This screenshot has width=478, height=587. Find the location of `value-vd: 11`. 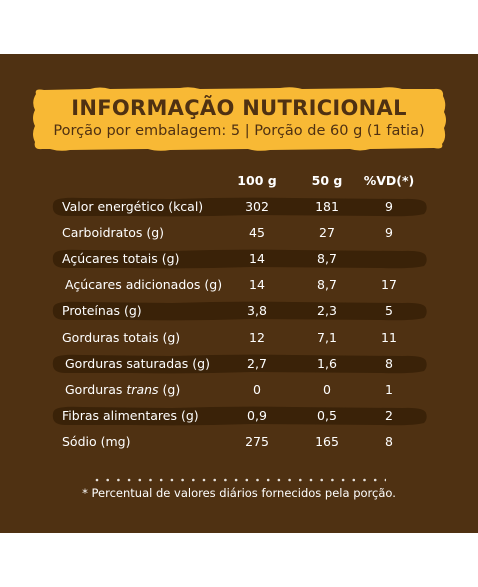

value-vd: 11 is located at coordinates (389, 337).